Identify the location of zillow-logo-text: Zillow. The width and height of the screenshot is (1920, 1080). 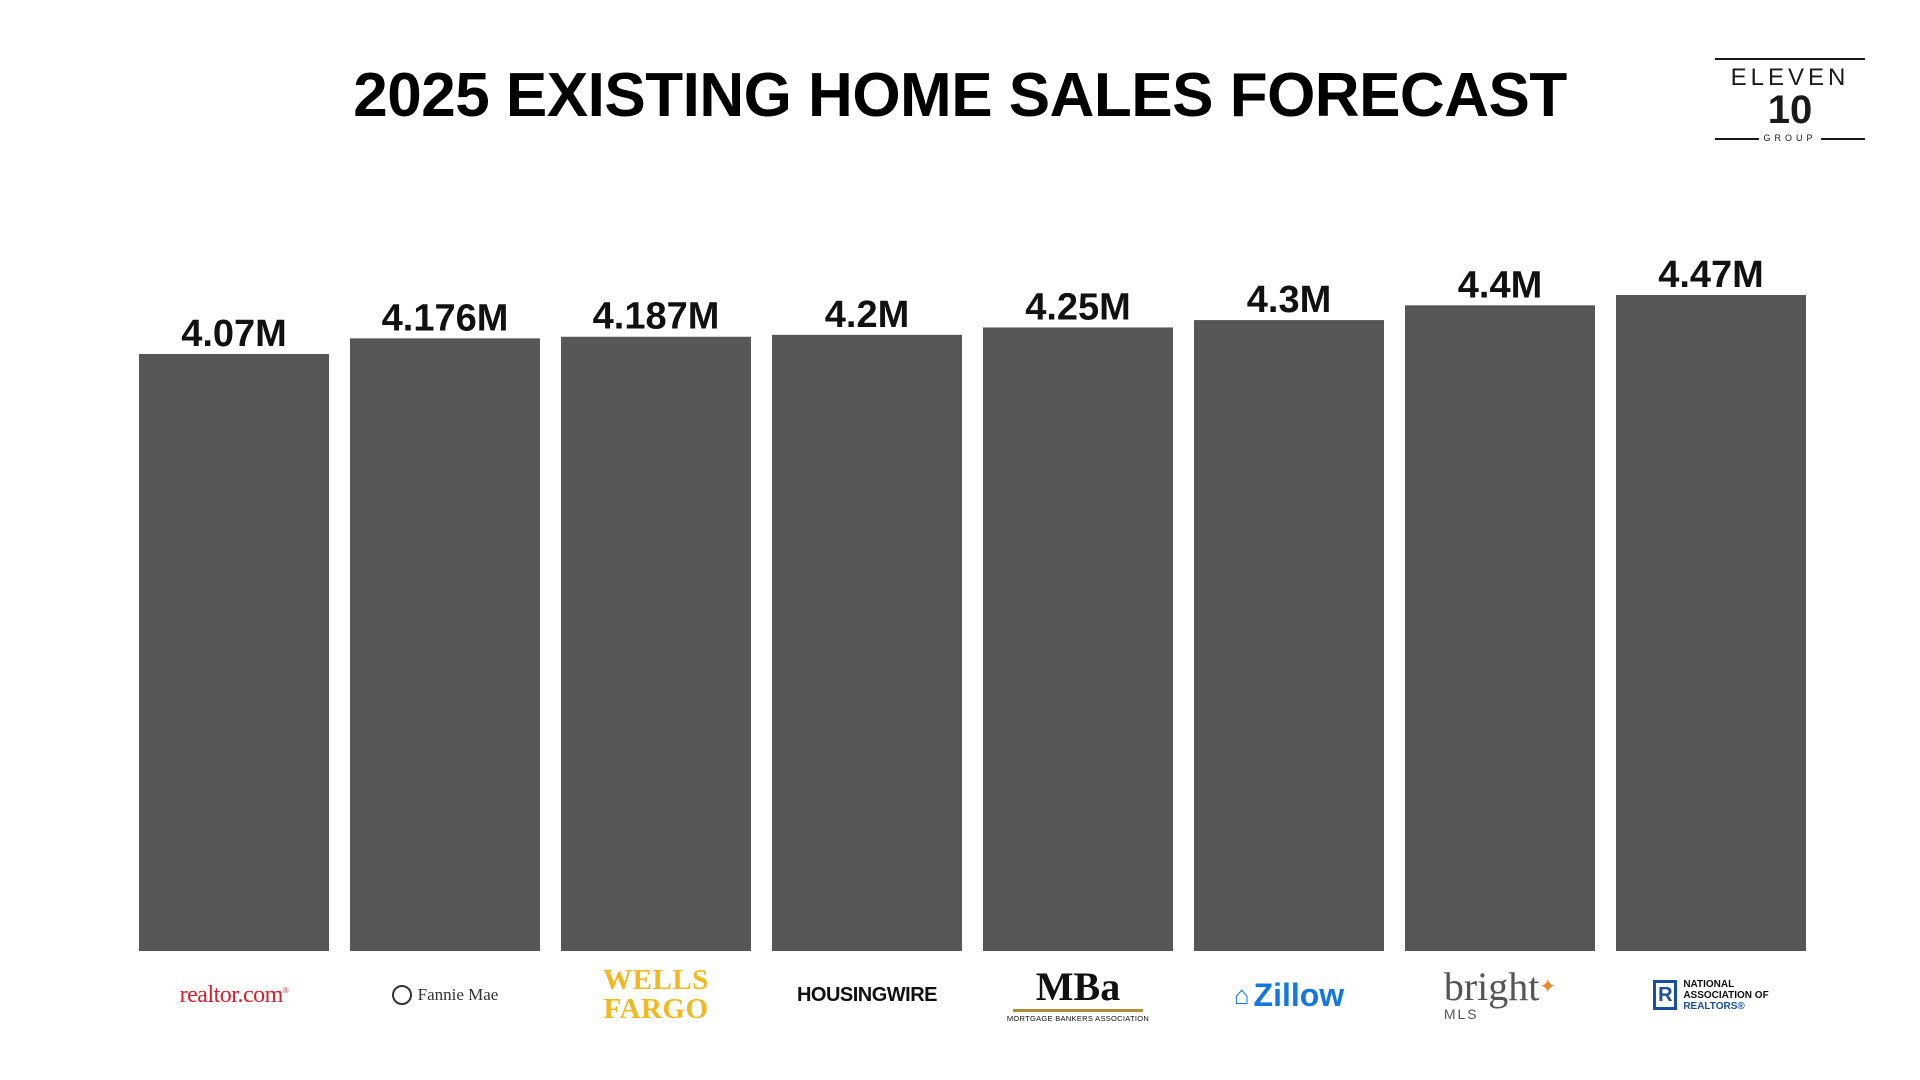
(1299, 994).